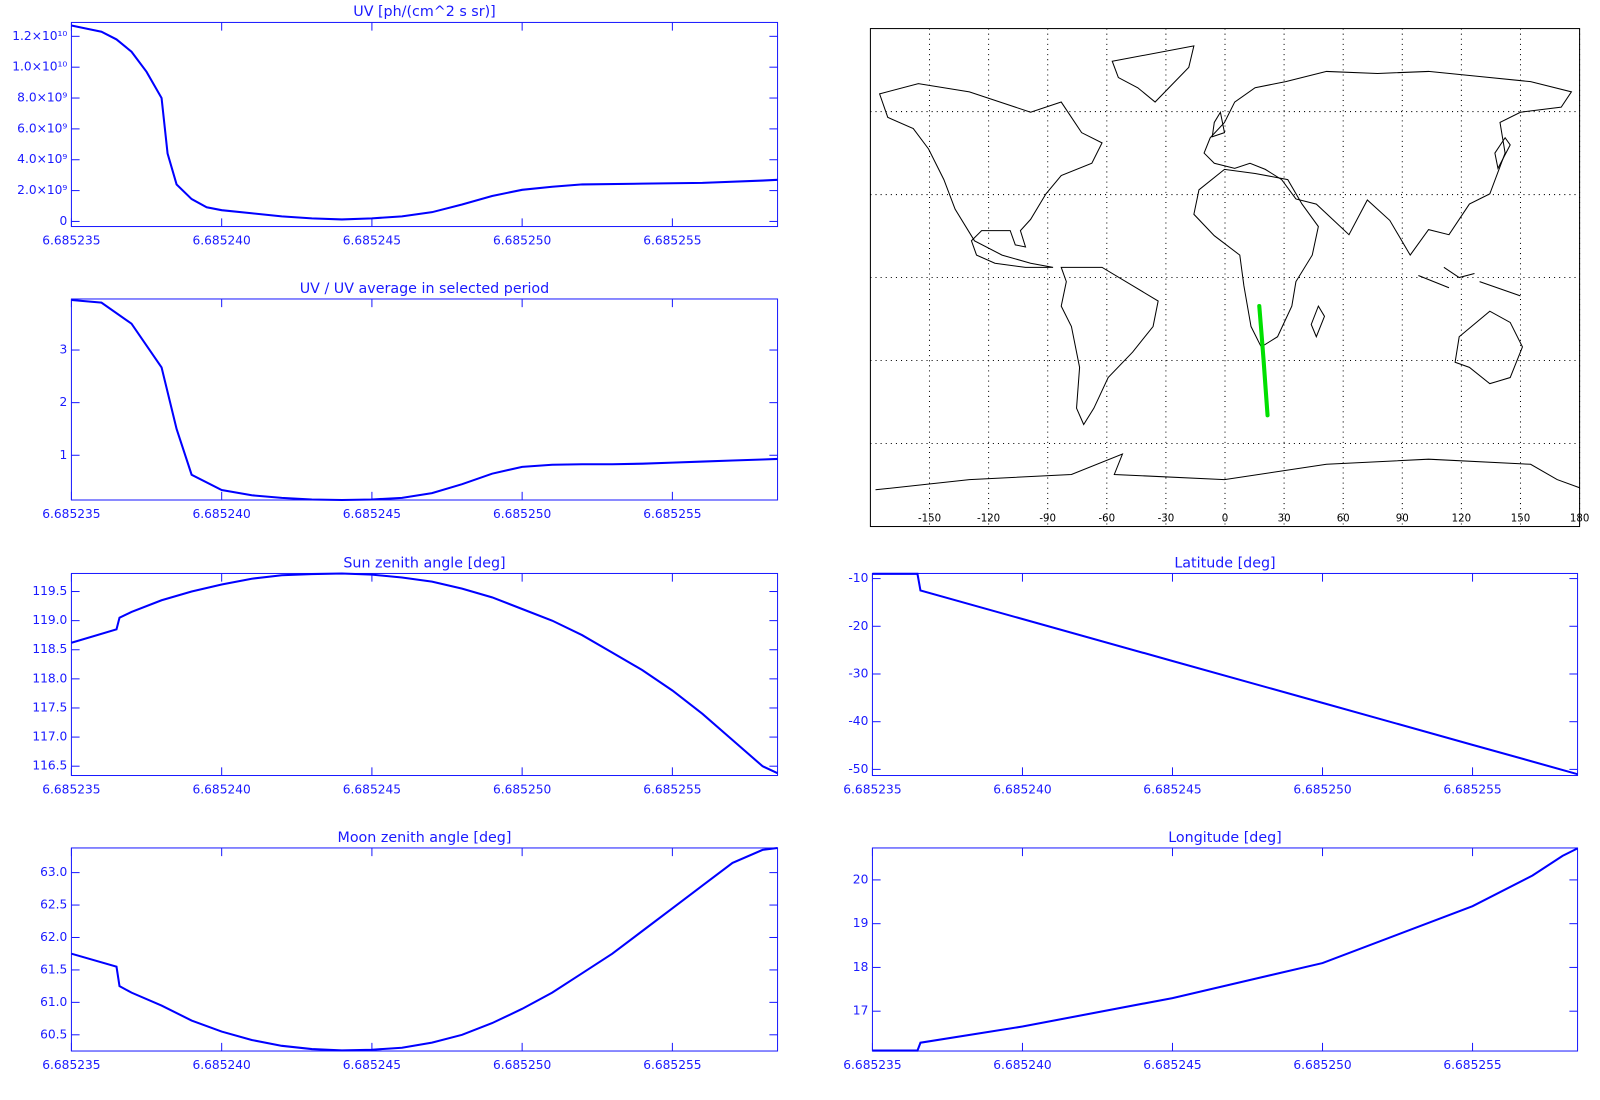 This screenshot has height=1100, width=1600. What do you see at coordinates (42, 159) in the screenshot?
I see `y-tick-label: 4.0×10⁹` at bounding box center [42, 159].